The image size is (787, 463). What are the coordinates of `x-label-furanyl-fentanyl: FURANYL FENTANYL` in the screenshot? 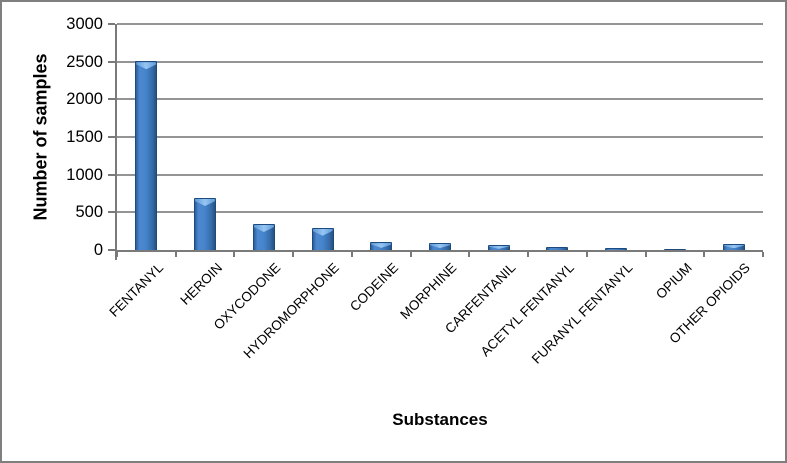 It's located at (582, 313).